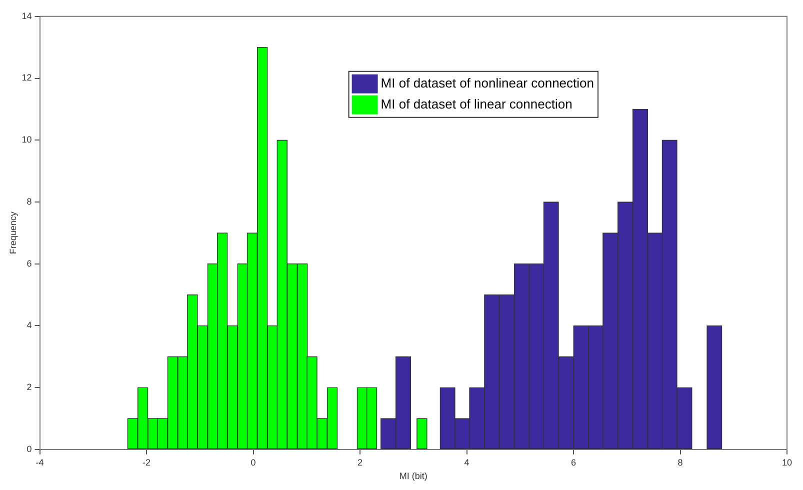 This screenshot has width=803, height=490. Describe the element at coordinates (680, 462) in the screenshot. I see `x-tick-label: 8` at that location.